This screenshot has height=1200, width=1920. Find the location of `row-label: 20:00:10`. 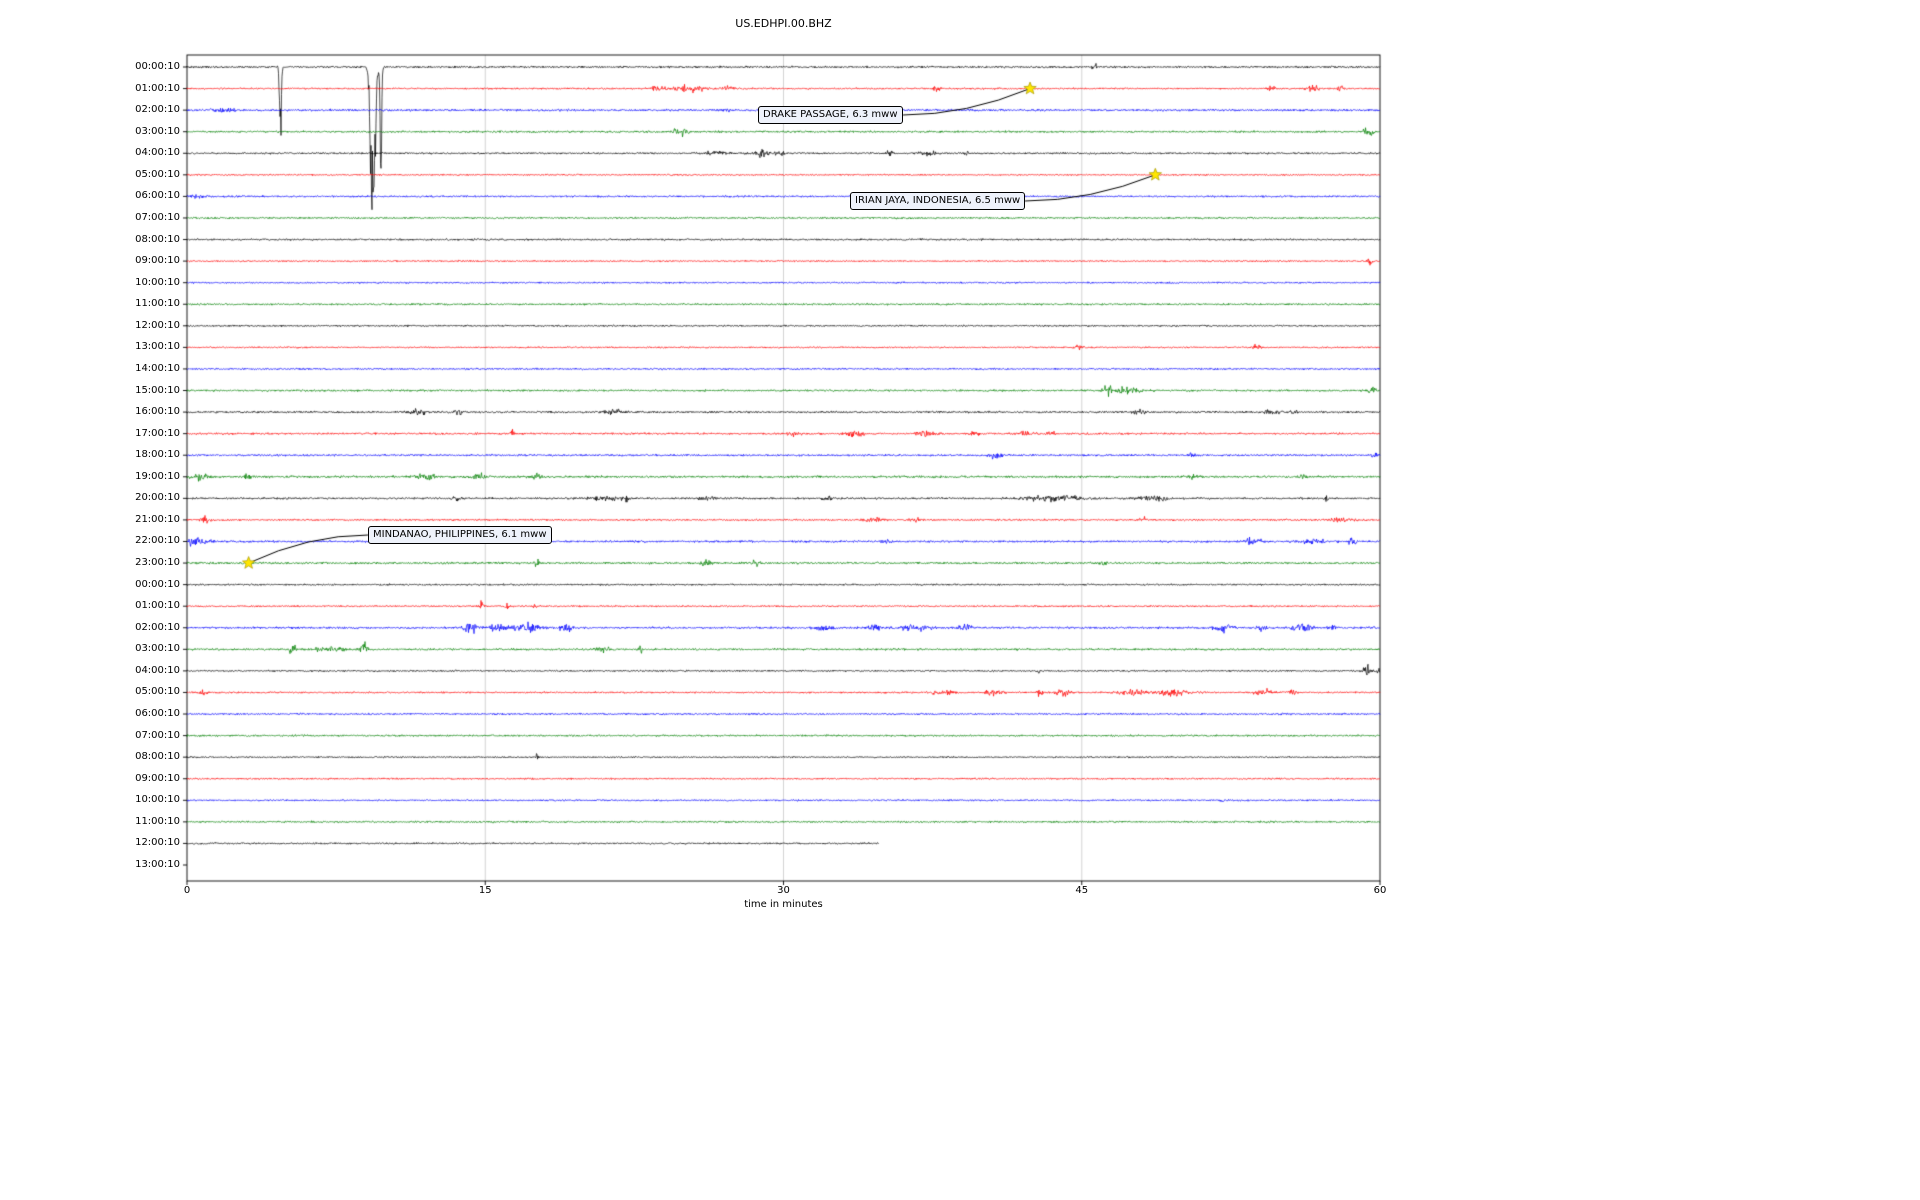

row-label: 20:00:10 is located at coordinates (157, 498).